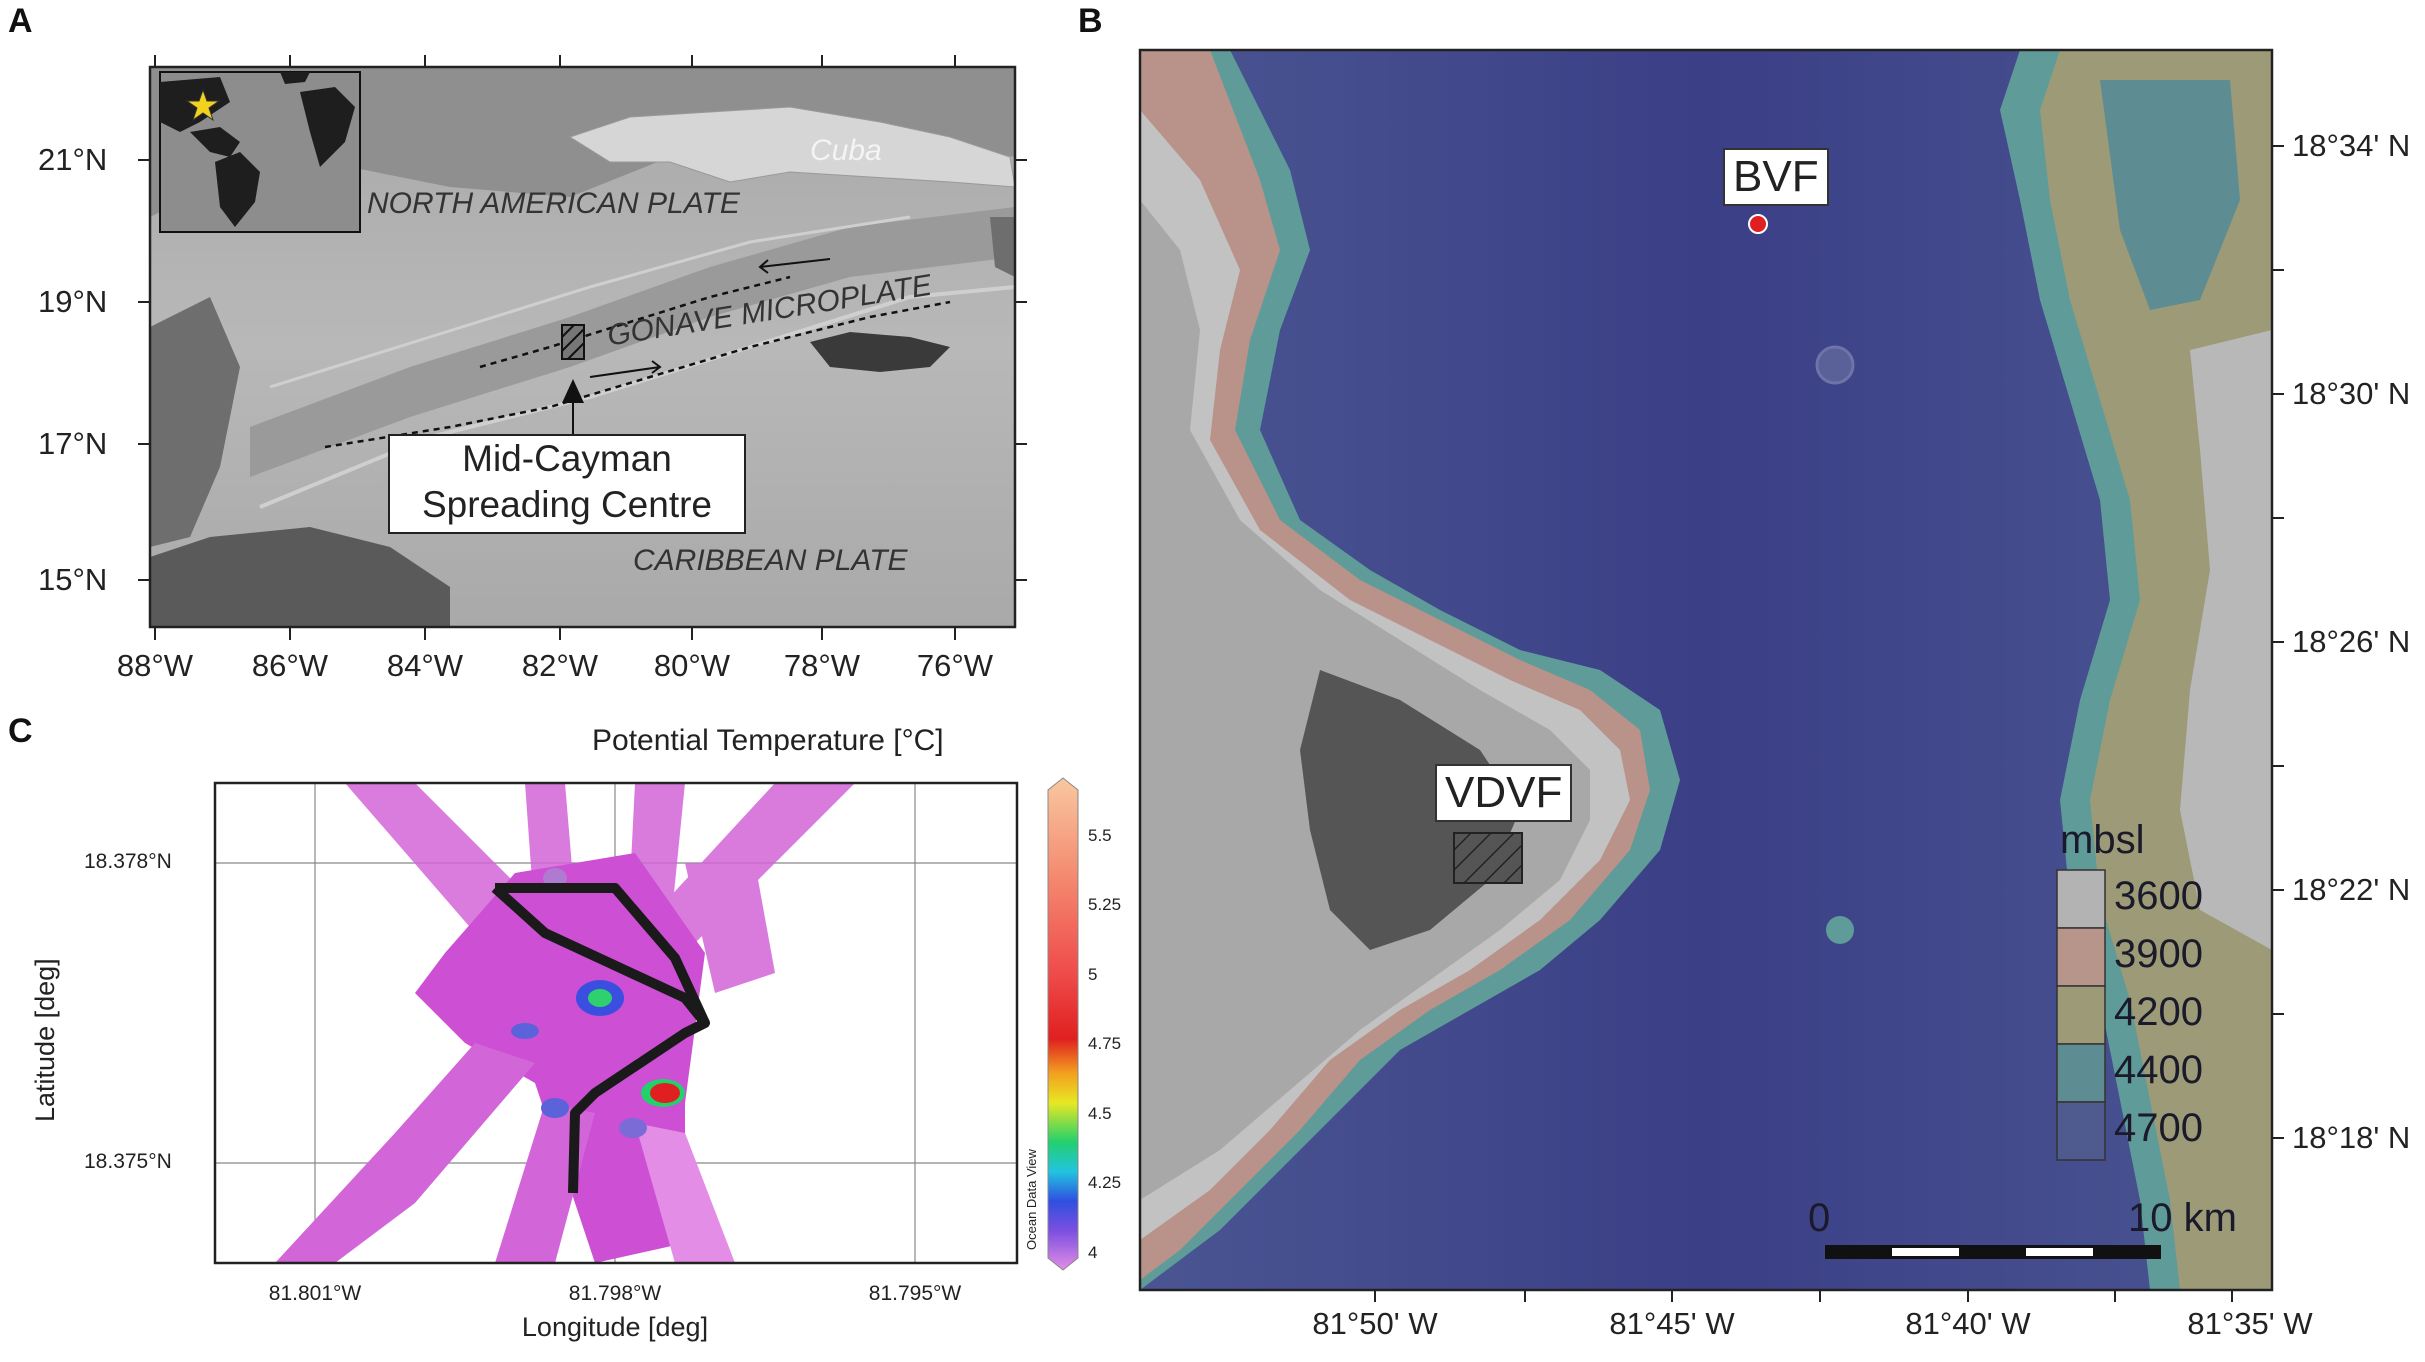  I want to click on scale-start-label: 0, so click(1819, 1218).